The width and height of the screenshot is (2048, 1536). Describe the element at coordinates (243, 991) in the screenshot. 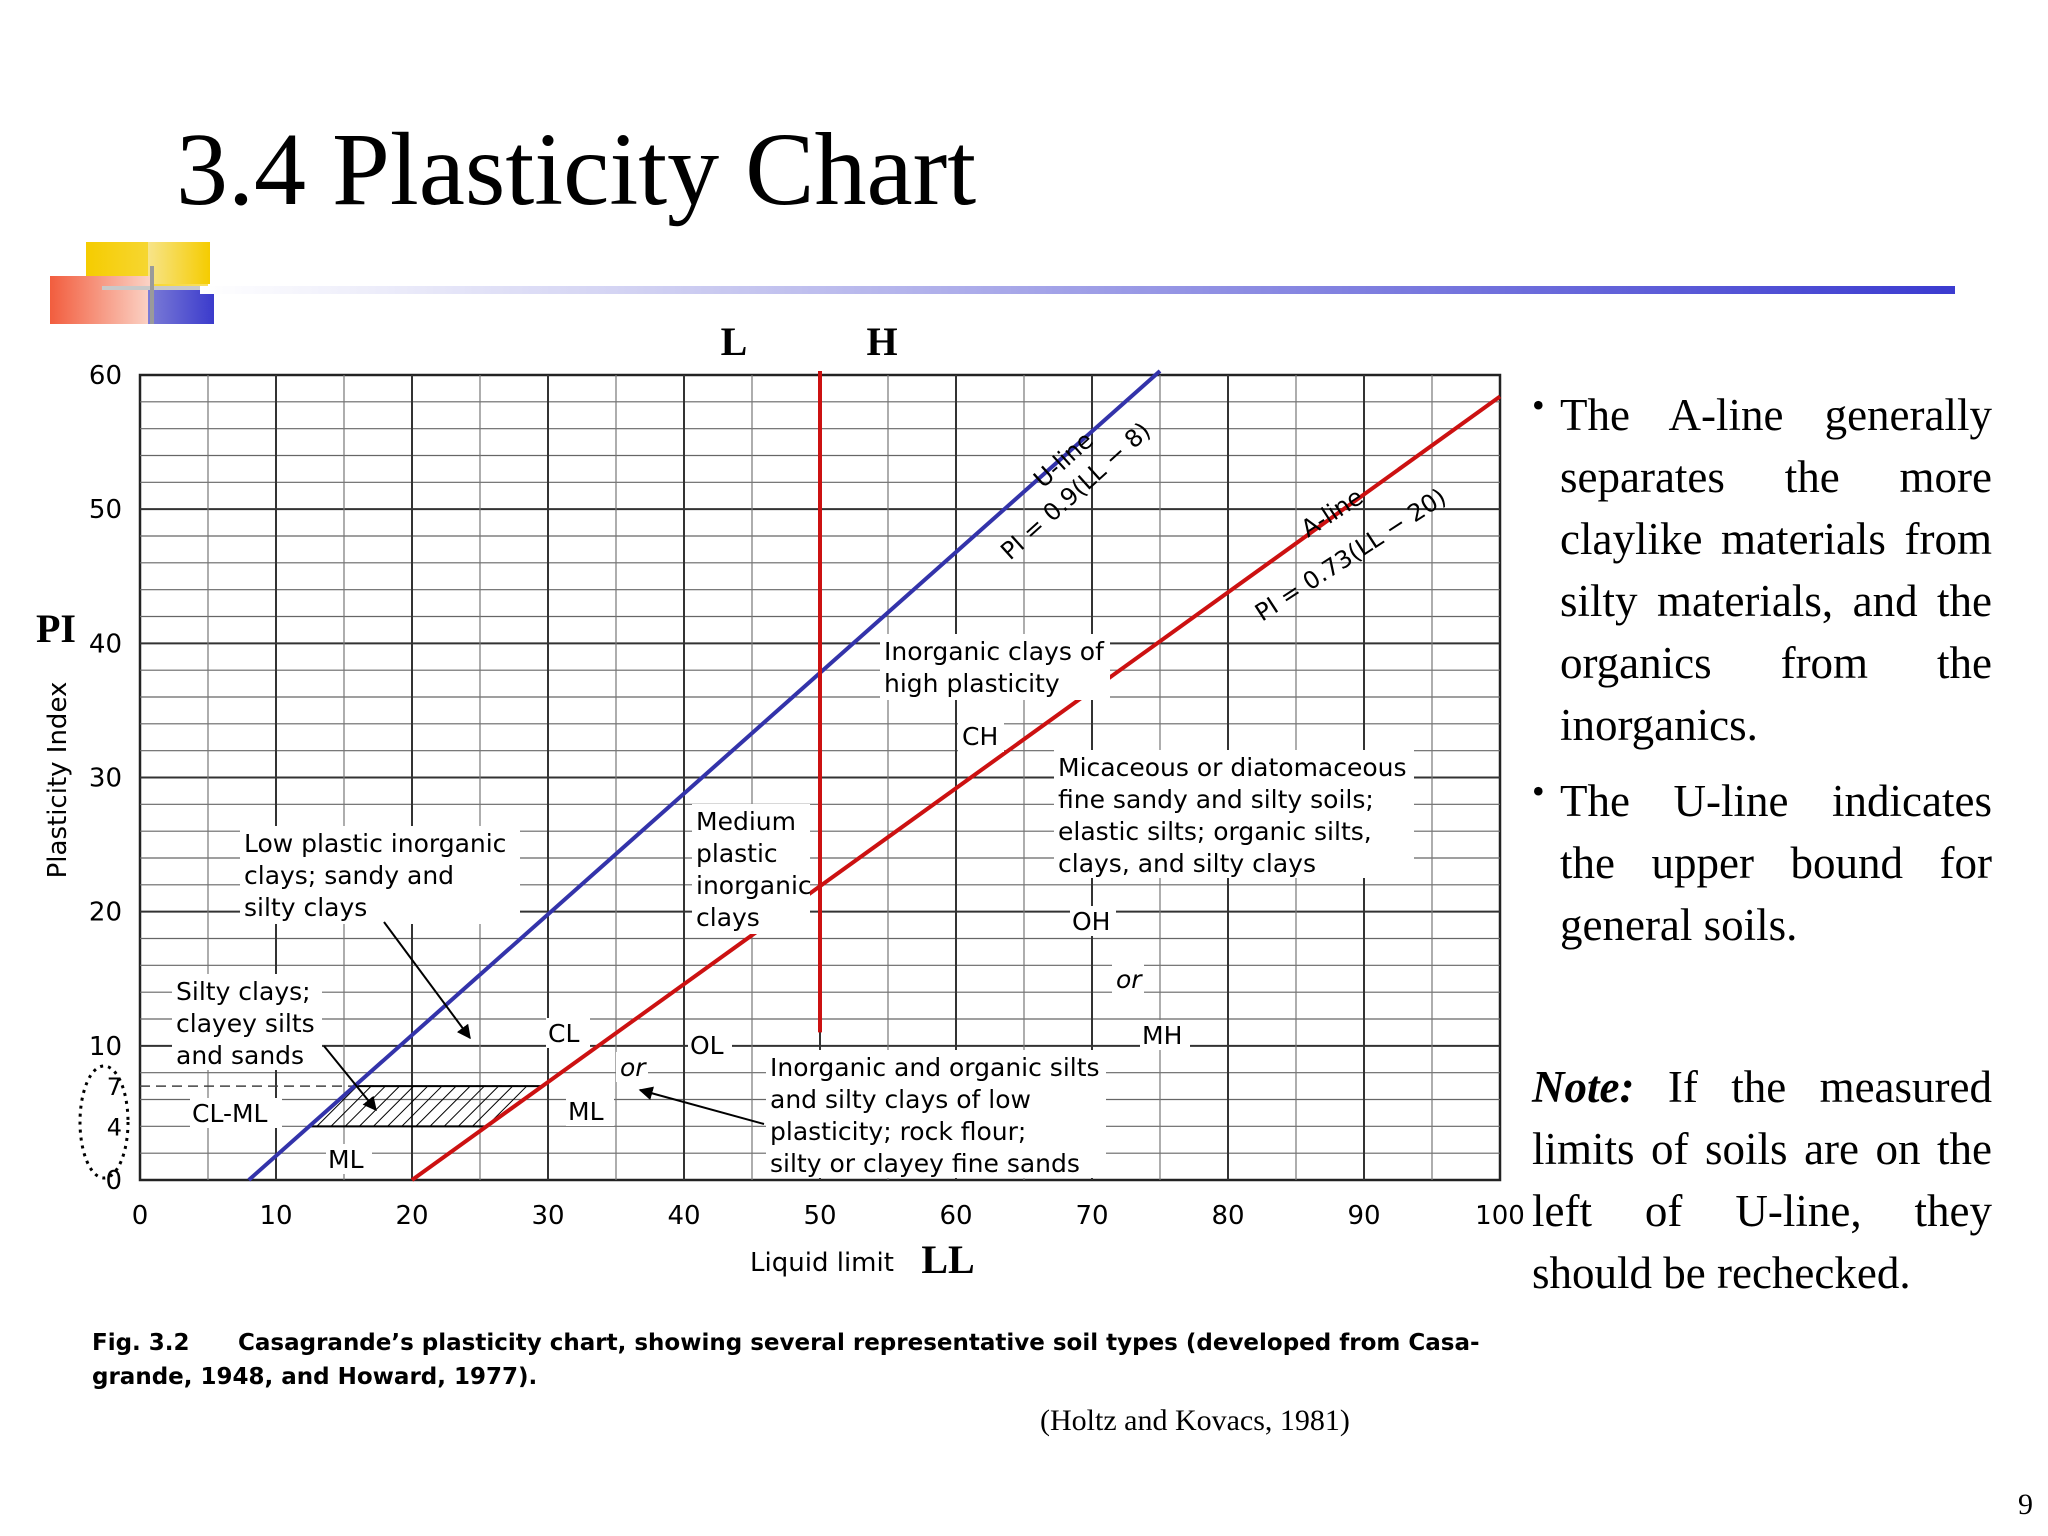

I see `svg-text: Silty clays;` at that location.